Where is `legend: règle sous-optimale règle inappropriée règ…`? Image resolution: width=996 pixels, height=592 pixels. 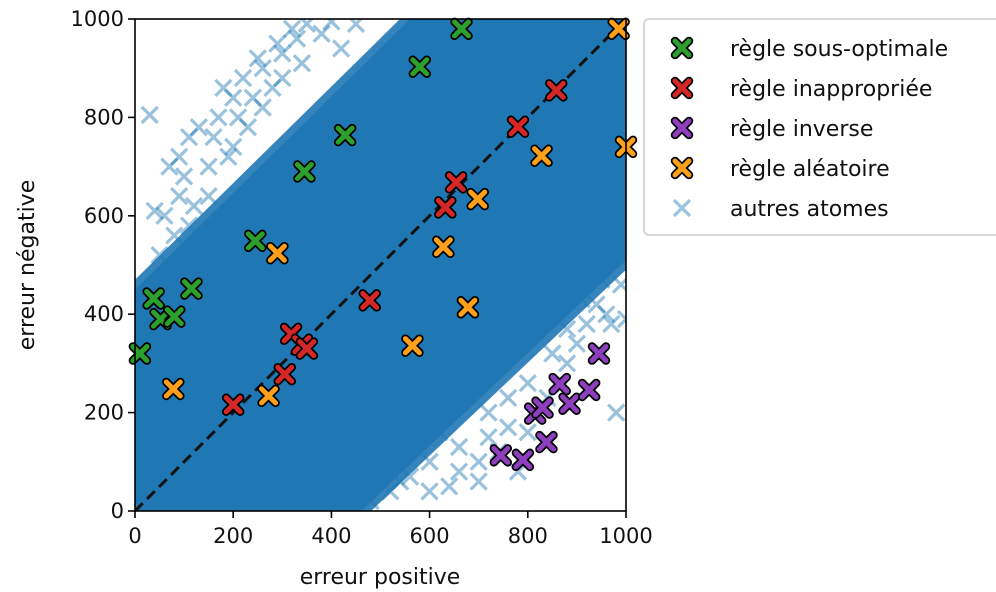 legend: règle sous-optimale règle inappropriée règ… is located at coordinates (819, 127).